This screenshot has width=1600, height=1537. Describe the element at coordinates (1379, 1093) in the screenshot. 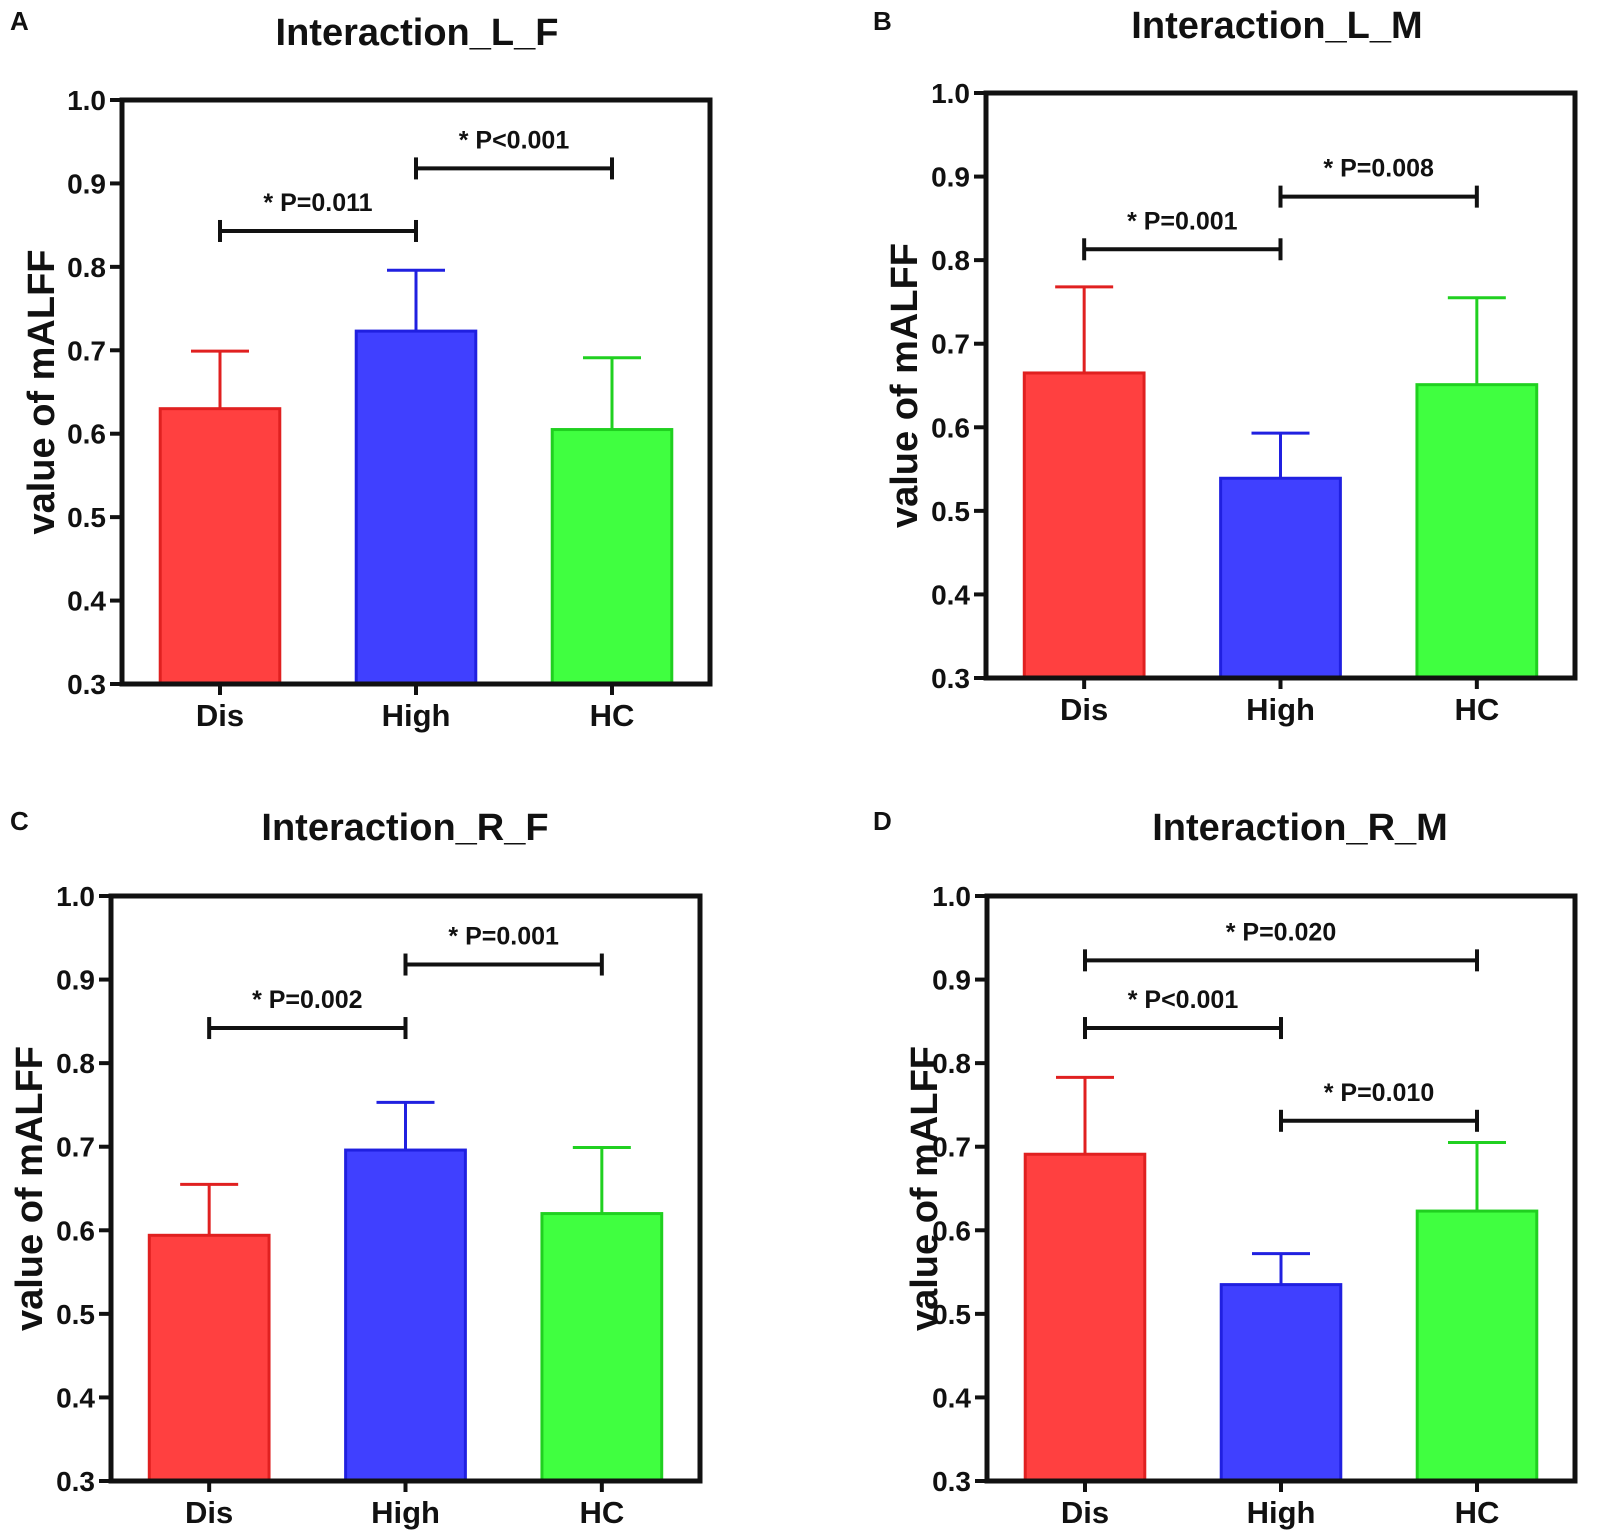

I see `significance-label: * P=0.010` at that location.